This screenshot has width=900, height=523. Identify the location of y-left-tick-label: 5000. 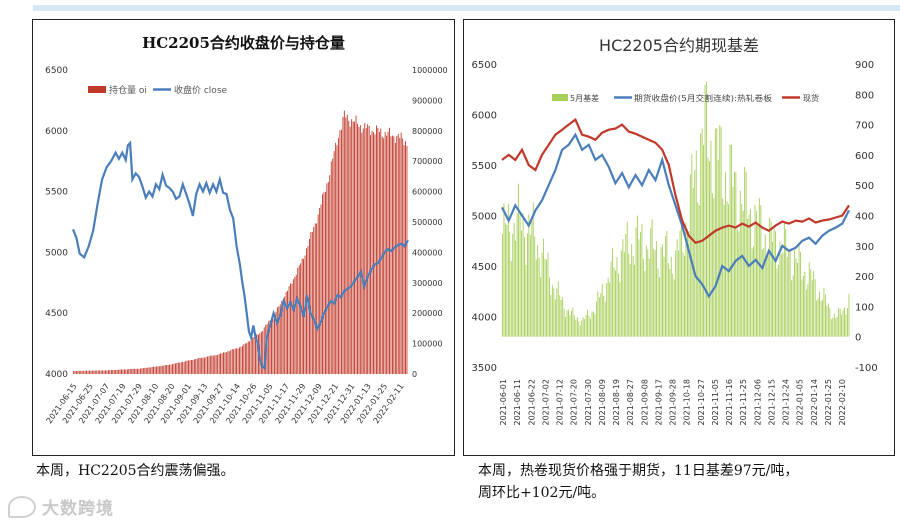
(56, 253).